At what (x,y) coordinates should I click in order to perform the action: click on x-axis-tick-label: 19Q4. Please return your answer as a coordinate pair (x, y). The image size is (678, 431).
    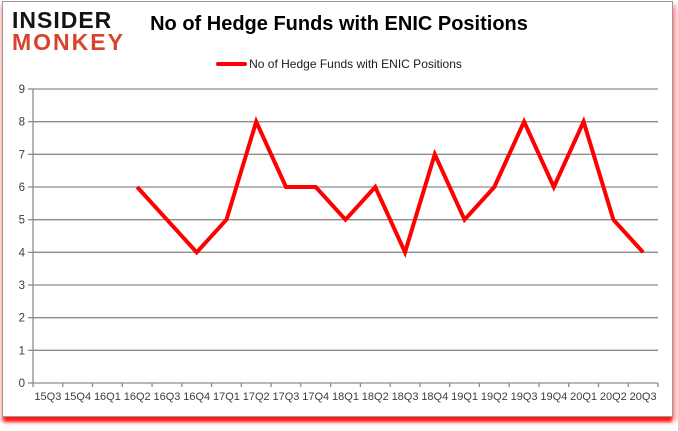
    Looking at the image, I should click on (553, 397).